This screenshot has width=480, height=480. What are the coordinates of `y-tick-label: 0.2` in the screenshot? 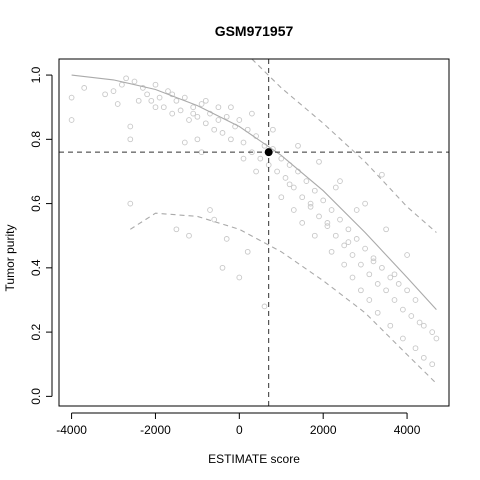 It's located at (36, 331).